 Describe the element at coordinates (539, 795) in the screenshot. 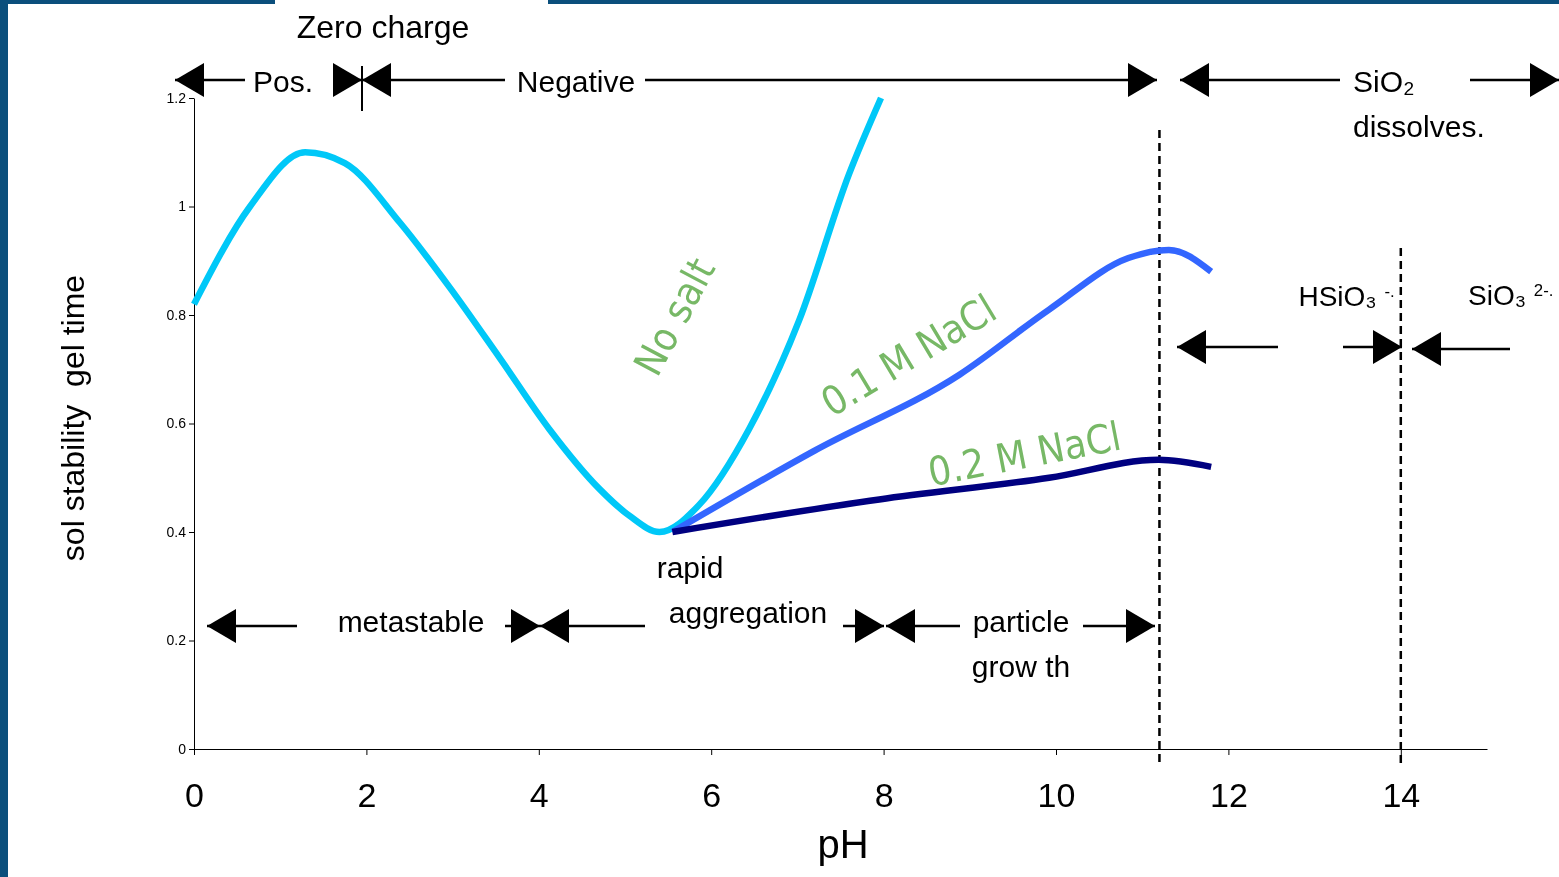

I see `x-tick-label: 4` at that location.